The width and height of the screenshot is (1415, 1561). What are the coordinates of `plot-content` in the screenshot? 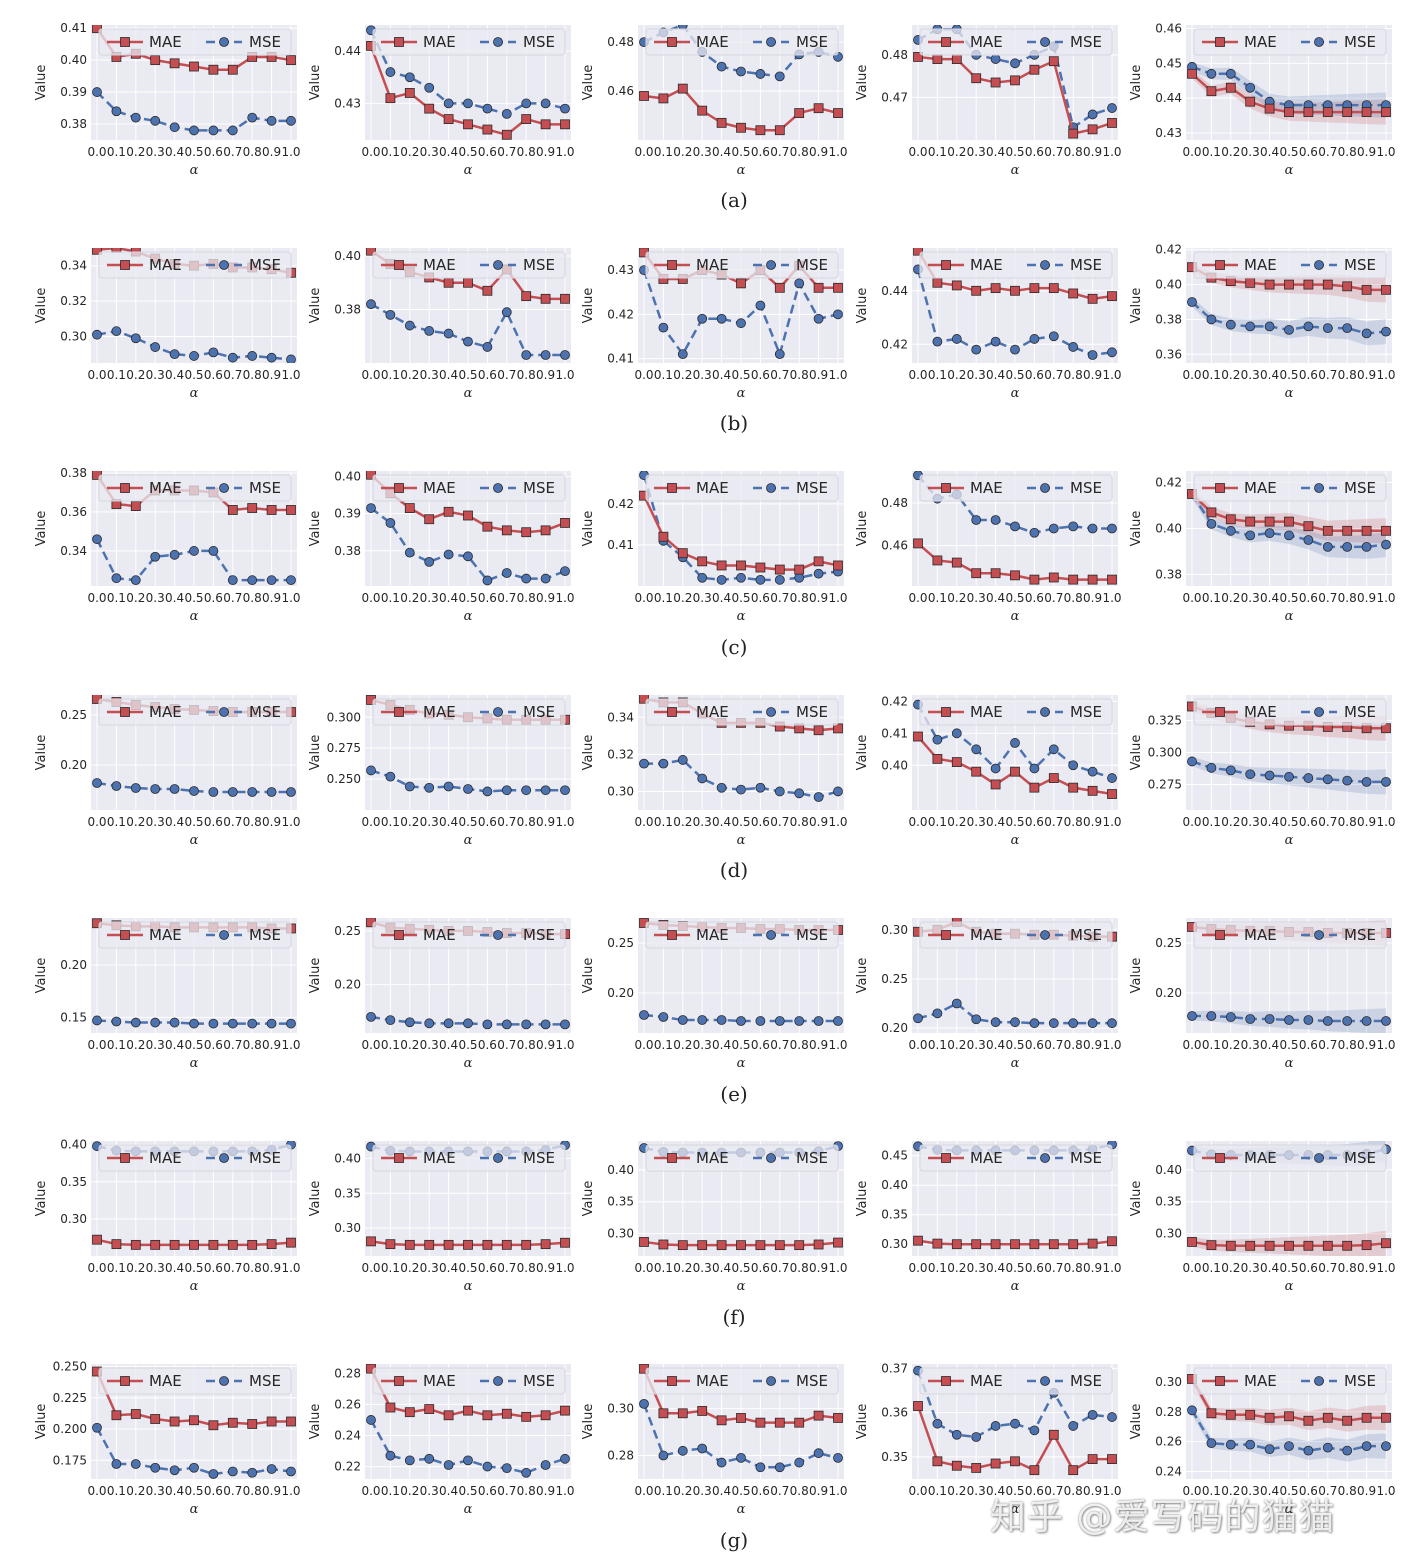 It's located at (741, 304).